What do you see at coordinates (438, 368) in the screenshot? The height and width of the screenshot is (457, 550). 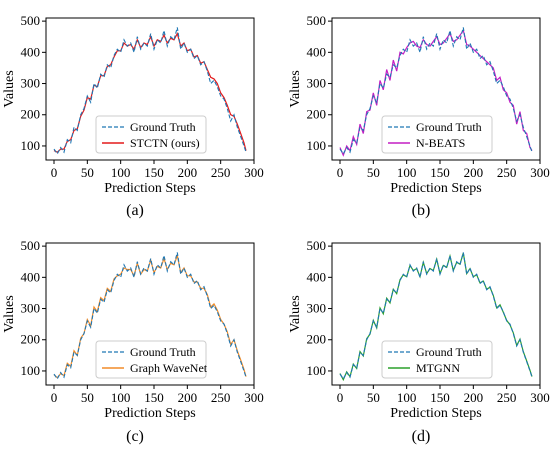 I see `legend-label-model: MTGNN` at bounding box center [438, 368].